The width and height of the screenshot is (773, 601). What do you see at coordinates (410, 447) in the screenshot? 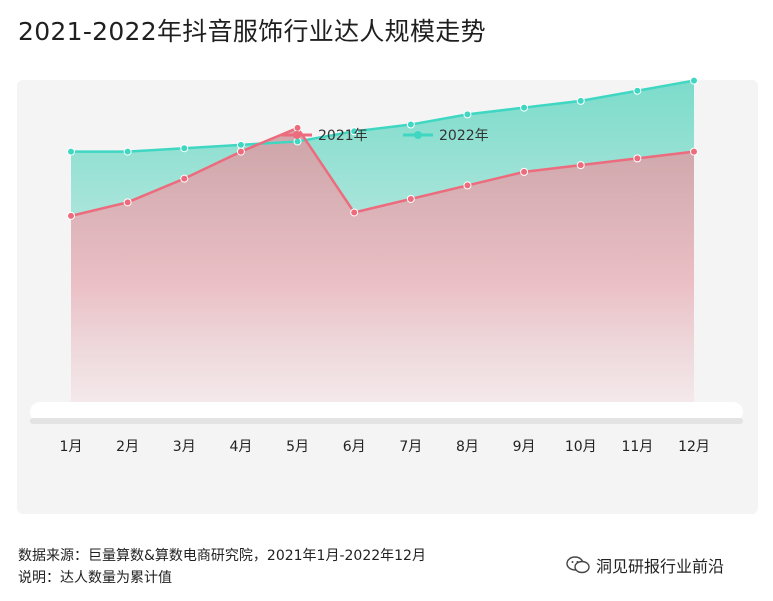
I see `x-tick-label-6: 7月` at bounding box center [410, 447].